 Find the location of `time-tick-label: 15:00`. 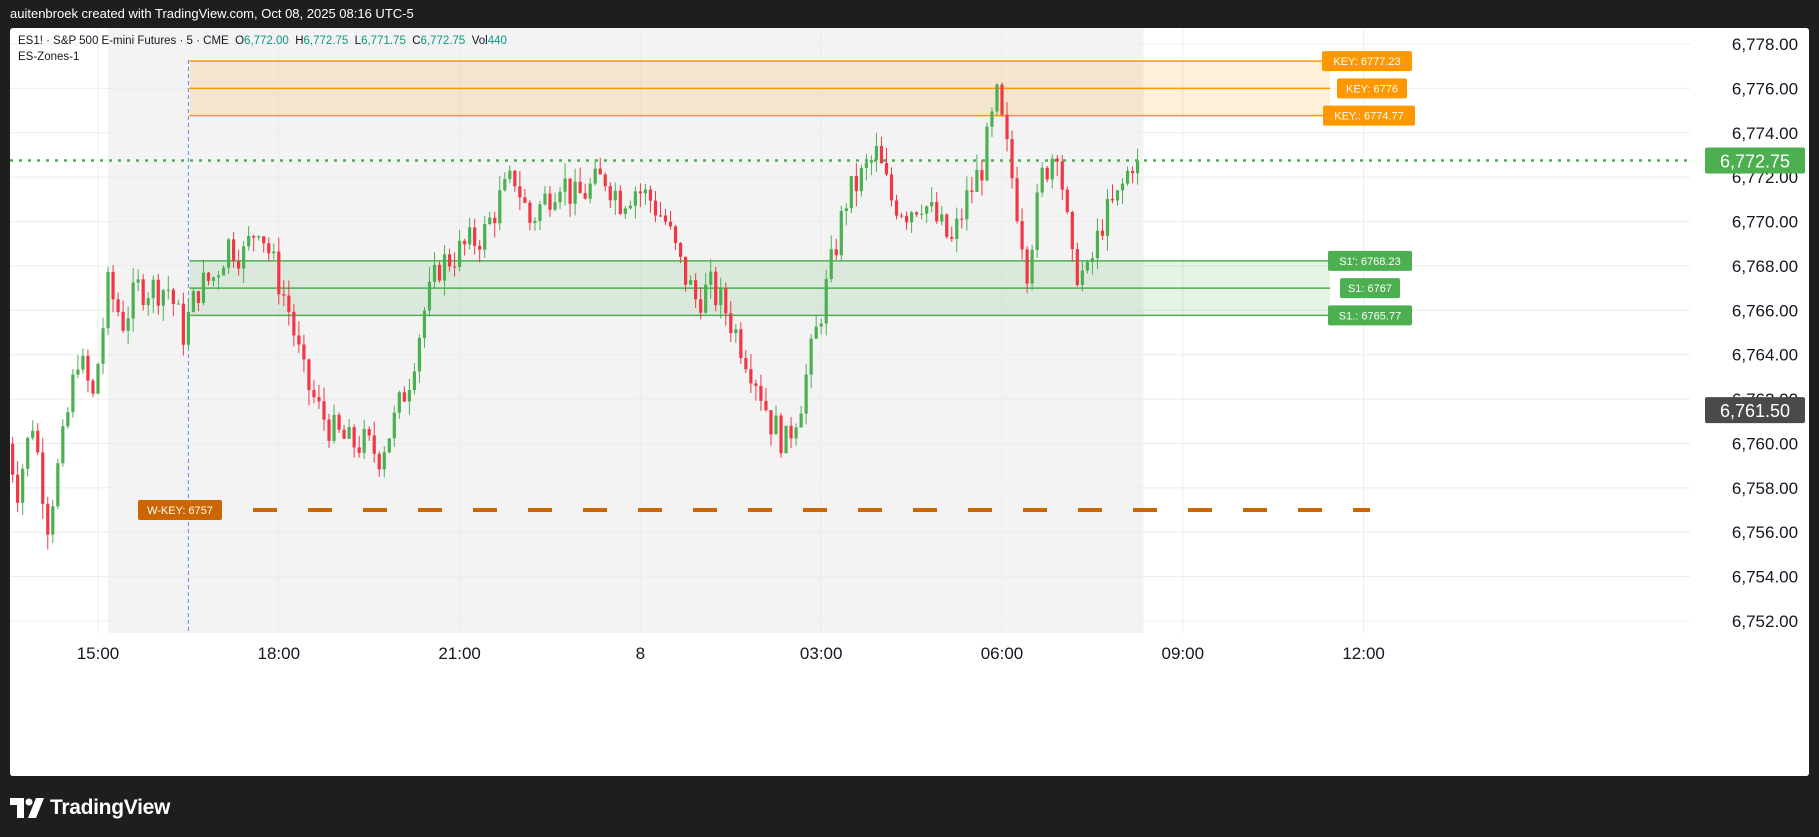

time-tick-label: 15:00 is located at coordinates (98, 653).